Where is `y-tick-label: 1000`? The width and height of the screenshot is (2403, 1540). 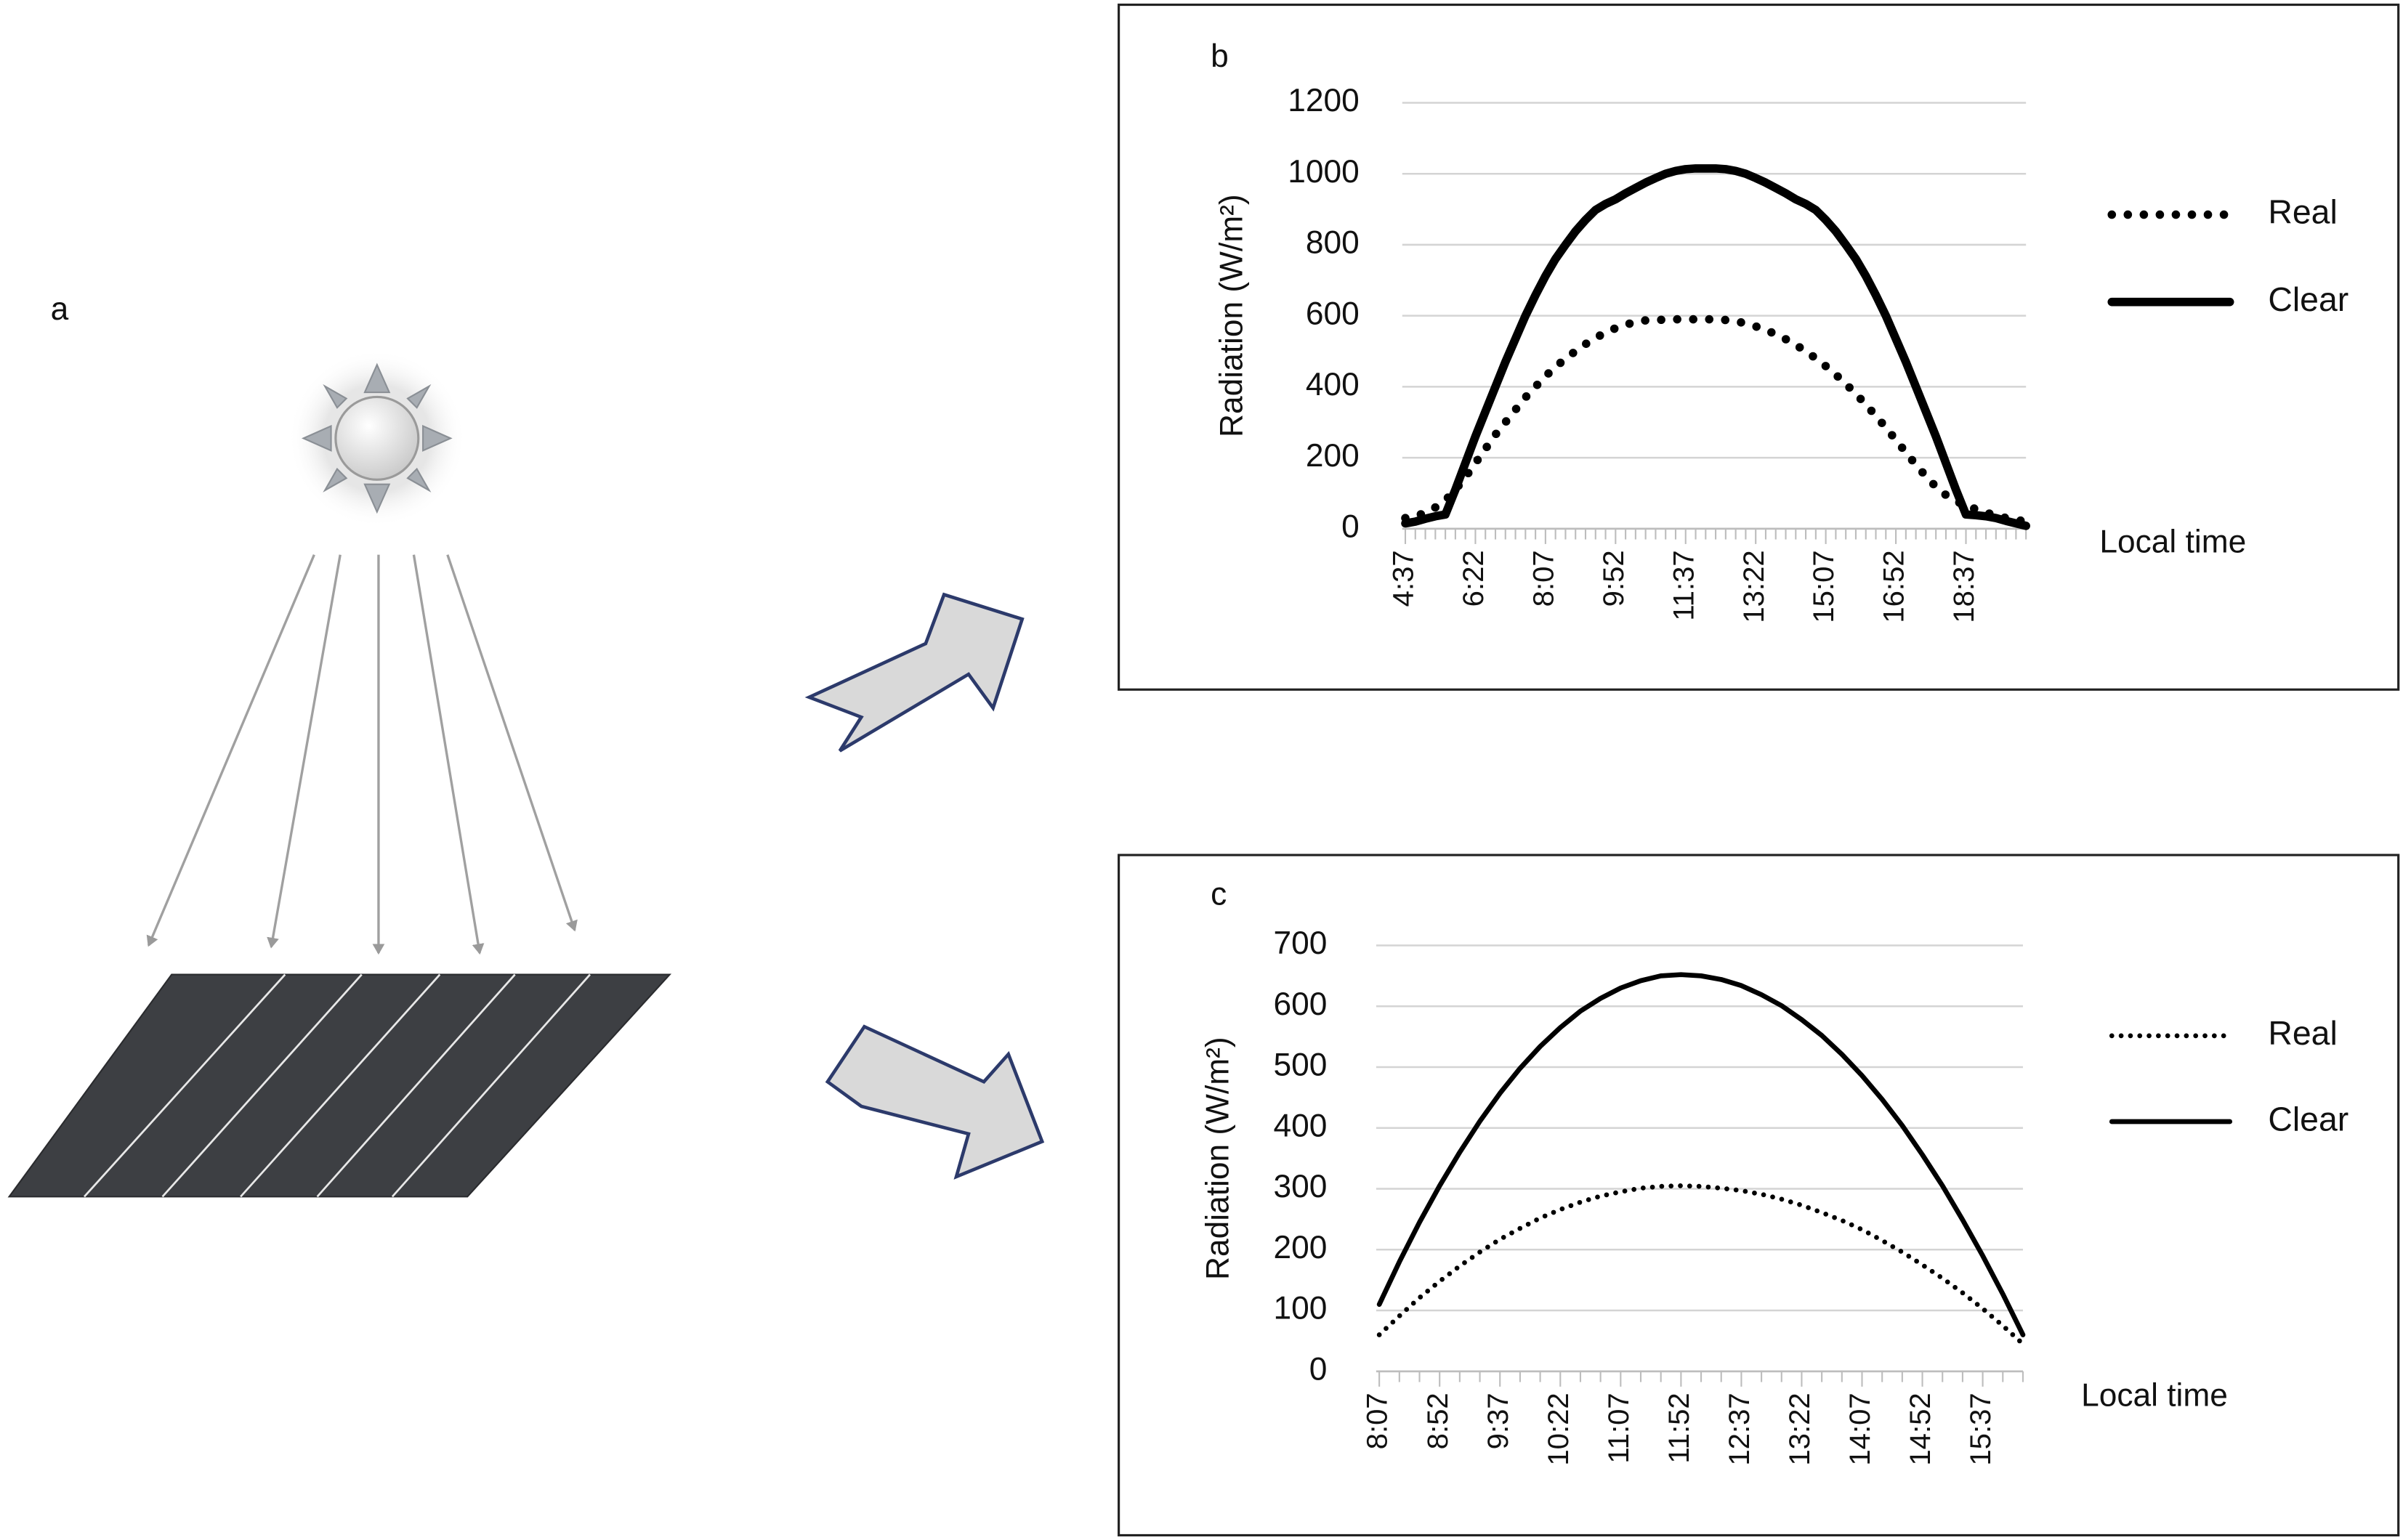
y-tick-label: 1000 is located at coordinates (1324, 172).